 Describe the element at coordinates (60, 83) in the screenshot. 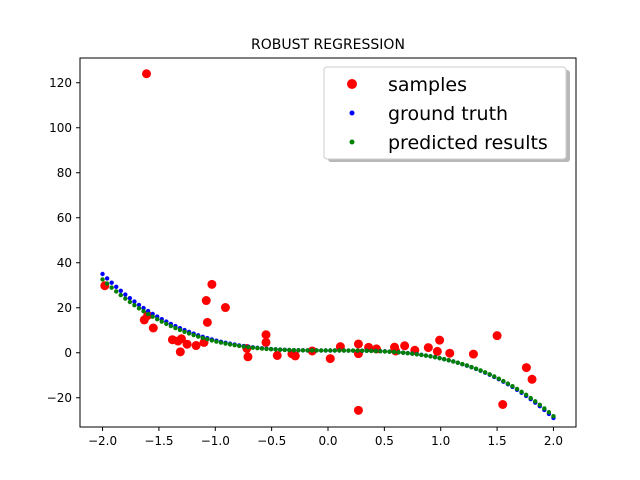

I see `y-tick-label: 120` at that location.